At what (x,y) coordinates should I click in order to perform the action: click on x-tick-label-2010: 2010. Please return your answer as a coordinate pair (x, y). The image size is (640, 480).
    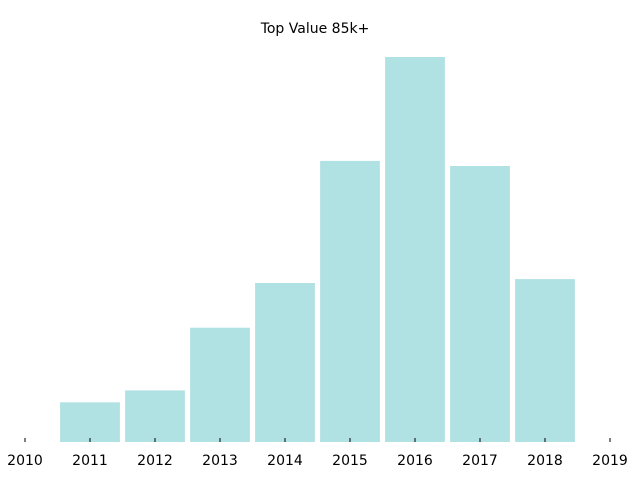
    Looking at the image, I should click on (25, 461).